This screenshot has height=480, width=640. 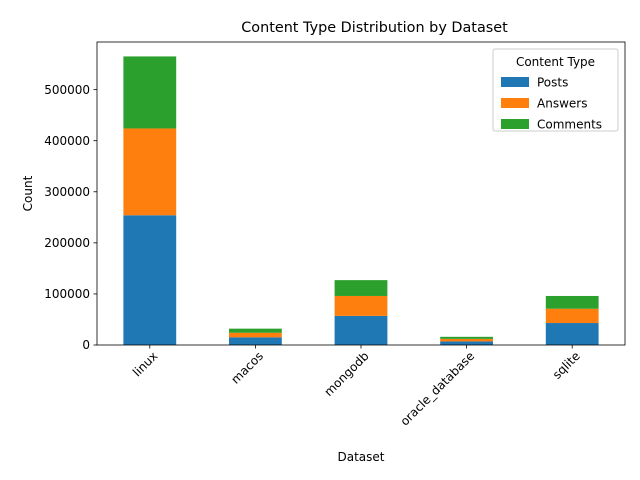 I want to click on bar-answers-oracle_database, so click(x=466, y=340).